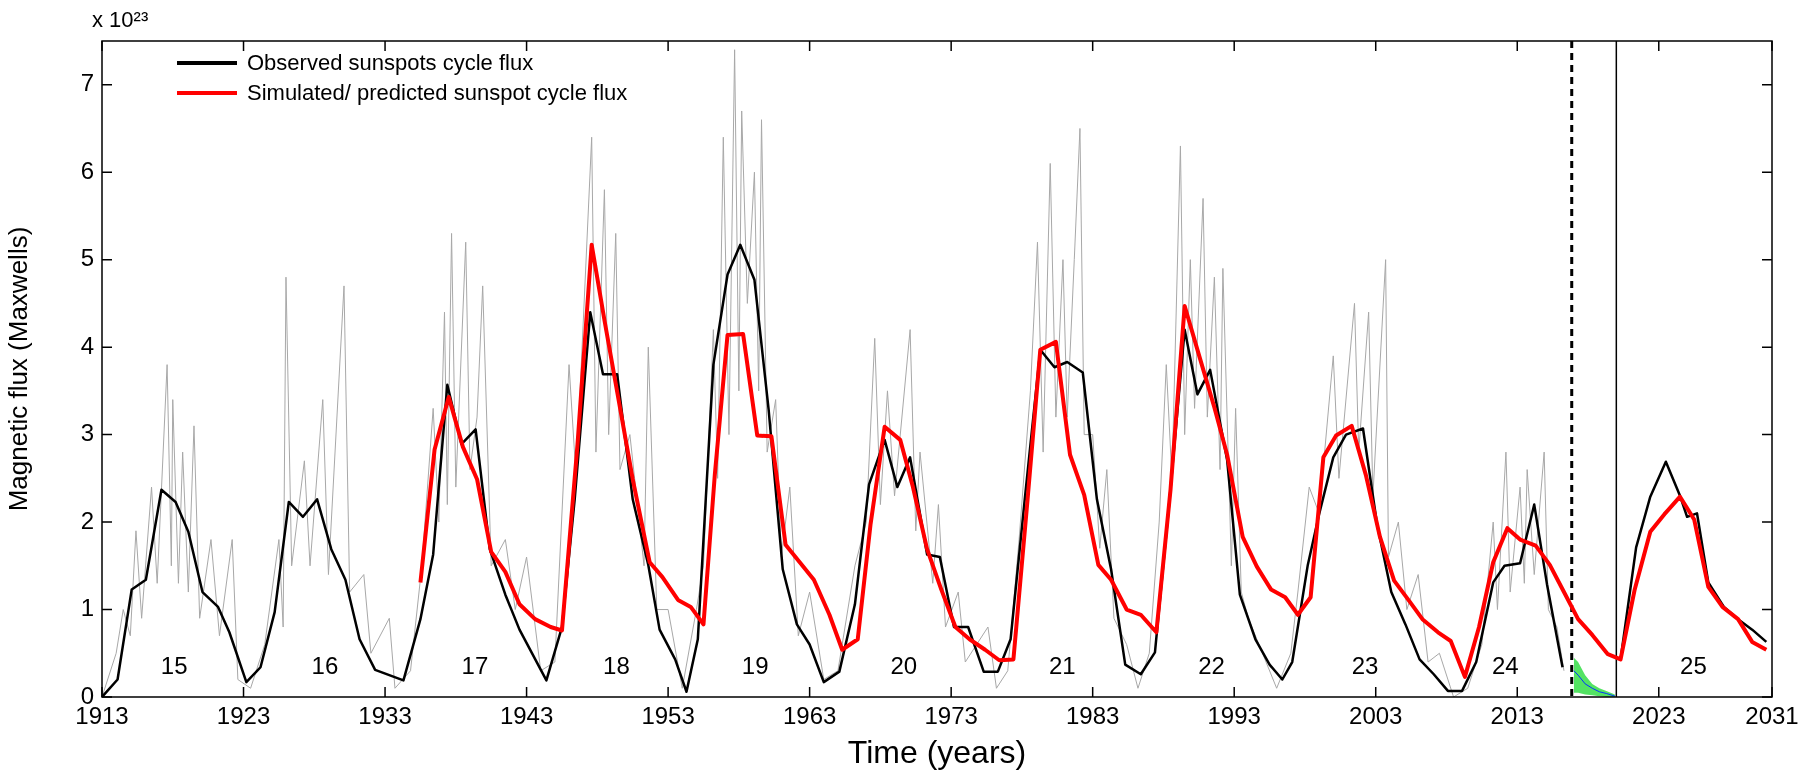  Describe the element at coordinates (87, 433) in the screenshot. I see `y-tick-label: 3` at that location.